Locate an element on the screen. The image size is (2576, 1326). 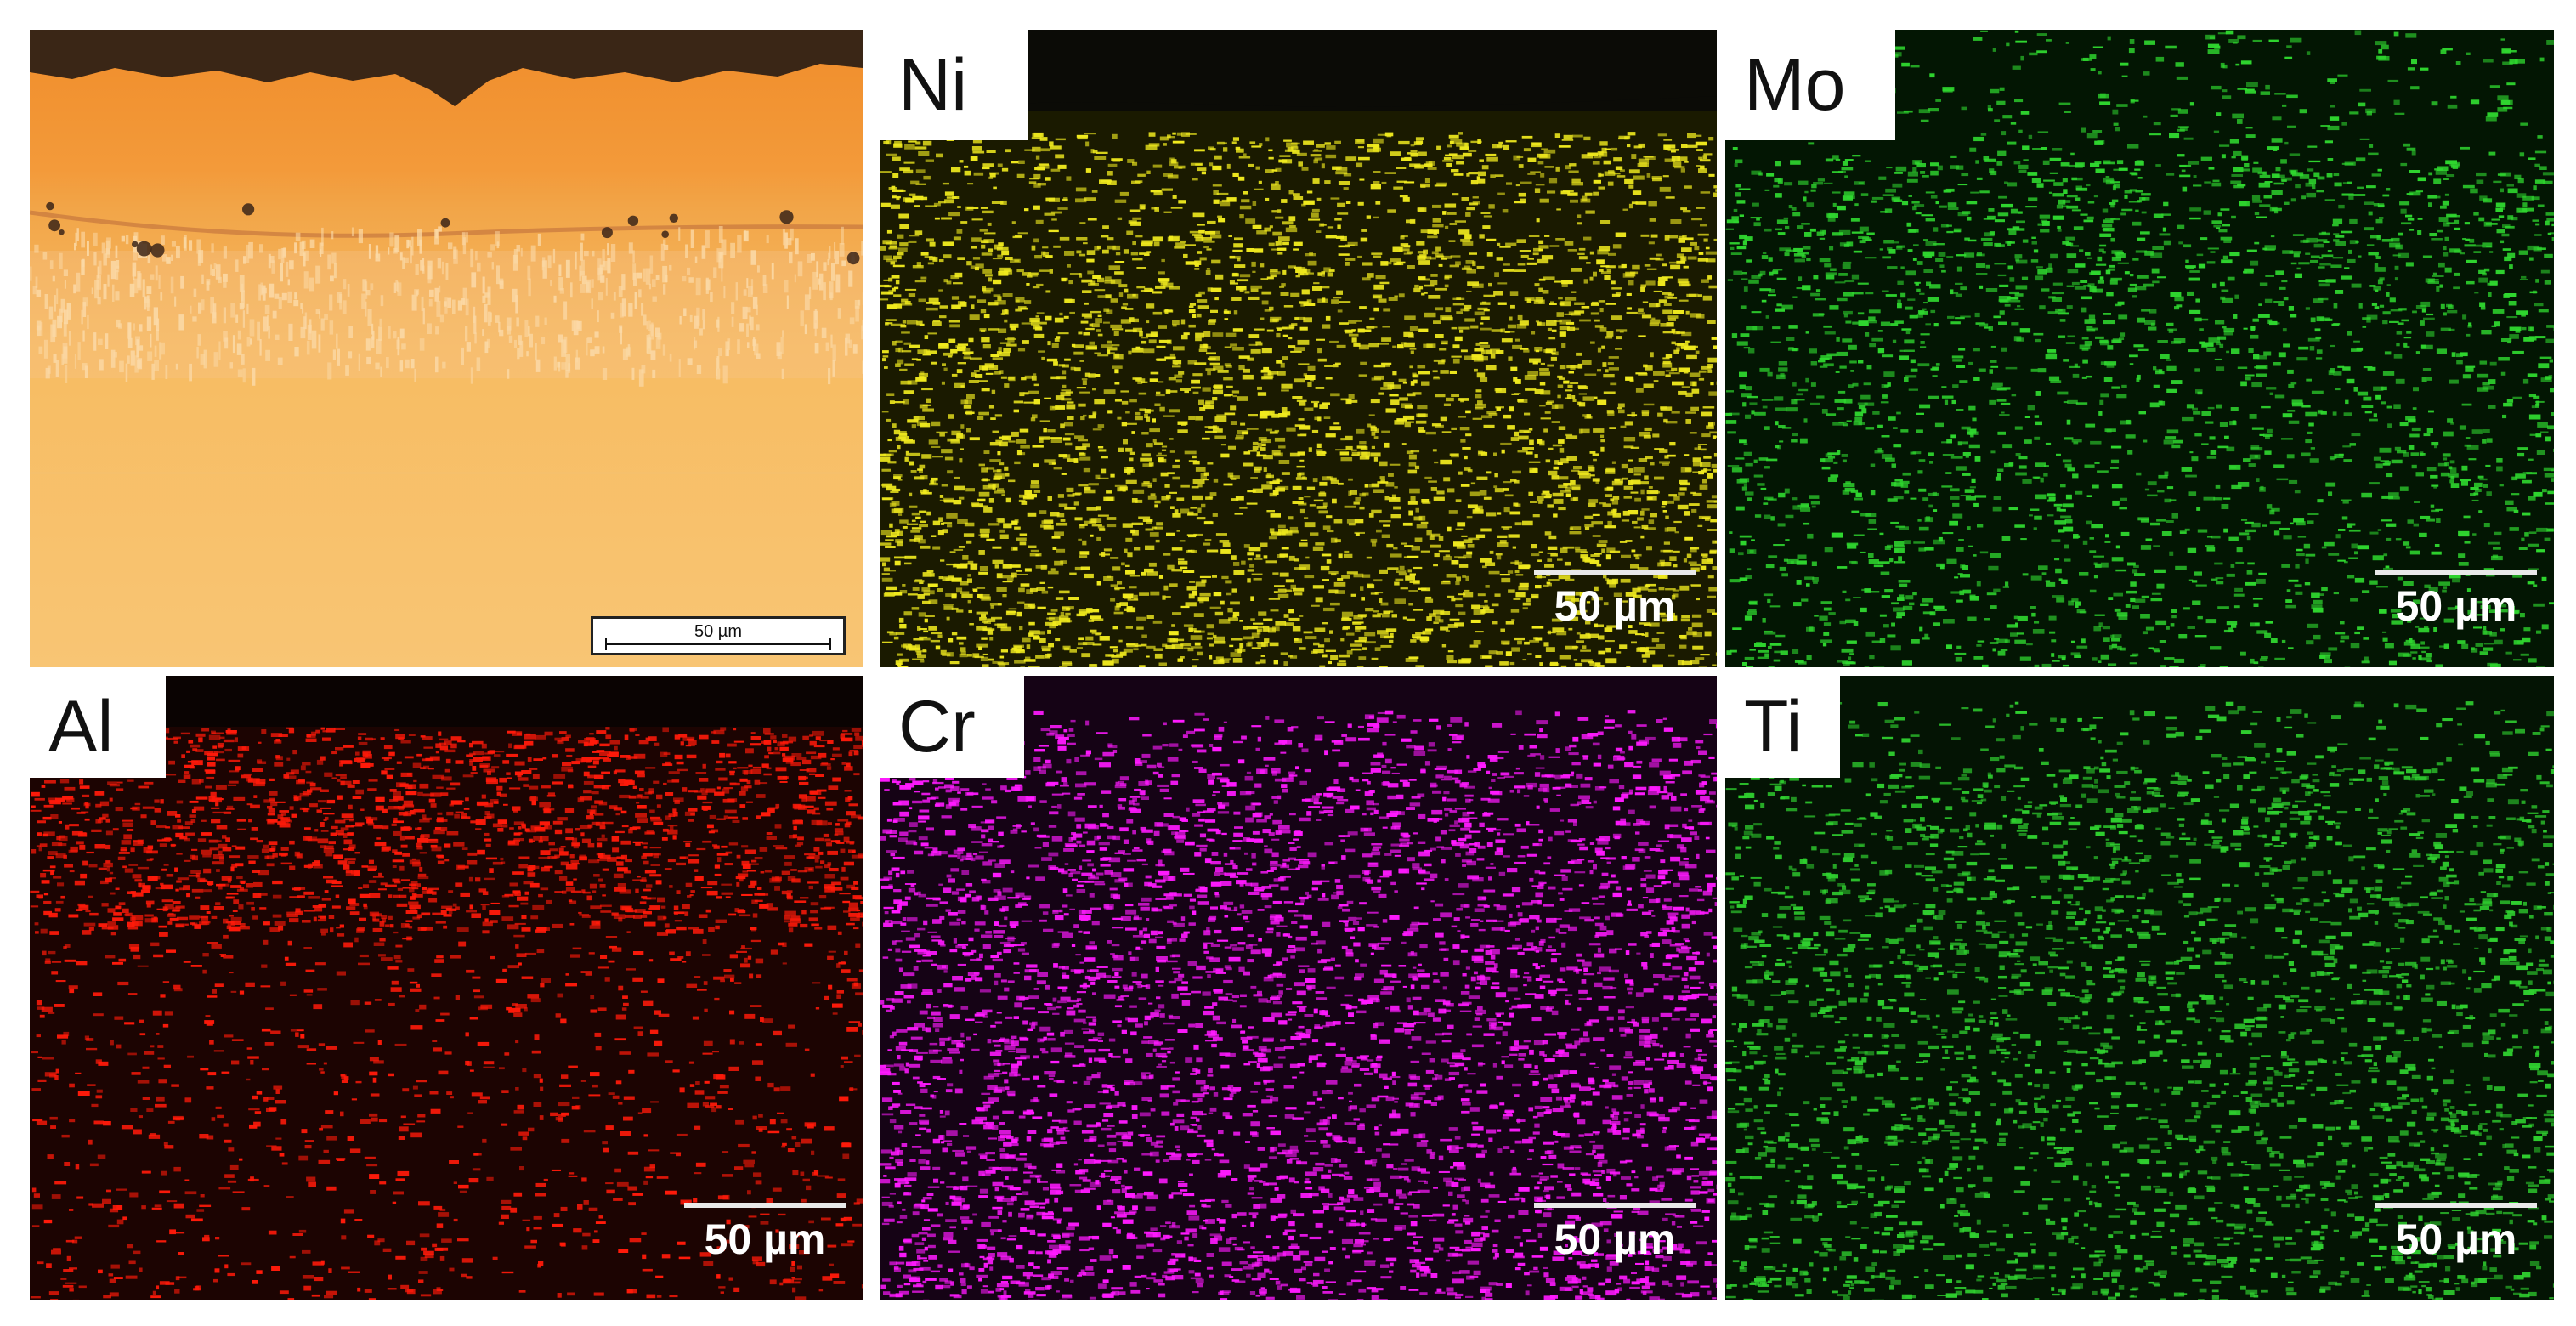
ni-scale-bar: 50 µm is located at coordinates (1615, 600).